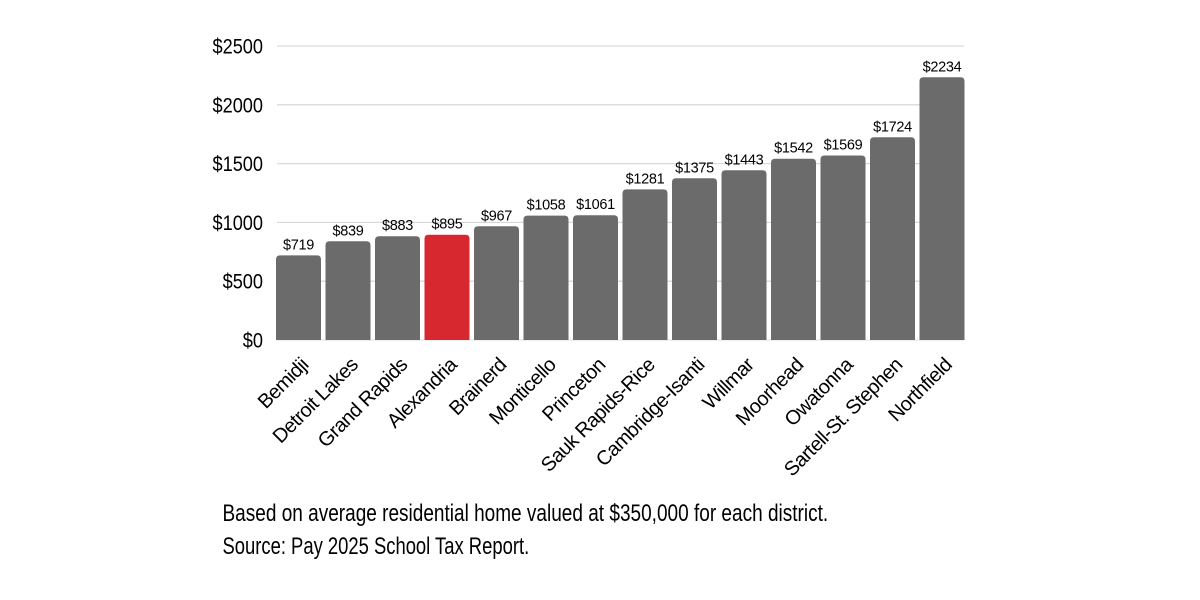  What do you see at coordinates (238, 106) in the screenshot?
I see `svg-text: $2000` at bounding box center [238, 106].